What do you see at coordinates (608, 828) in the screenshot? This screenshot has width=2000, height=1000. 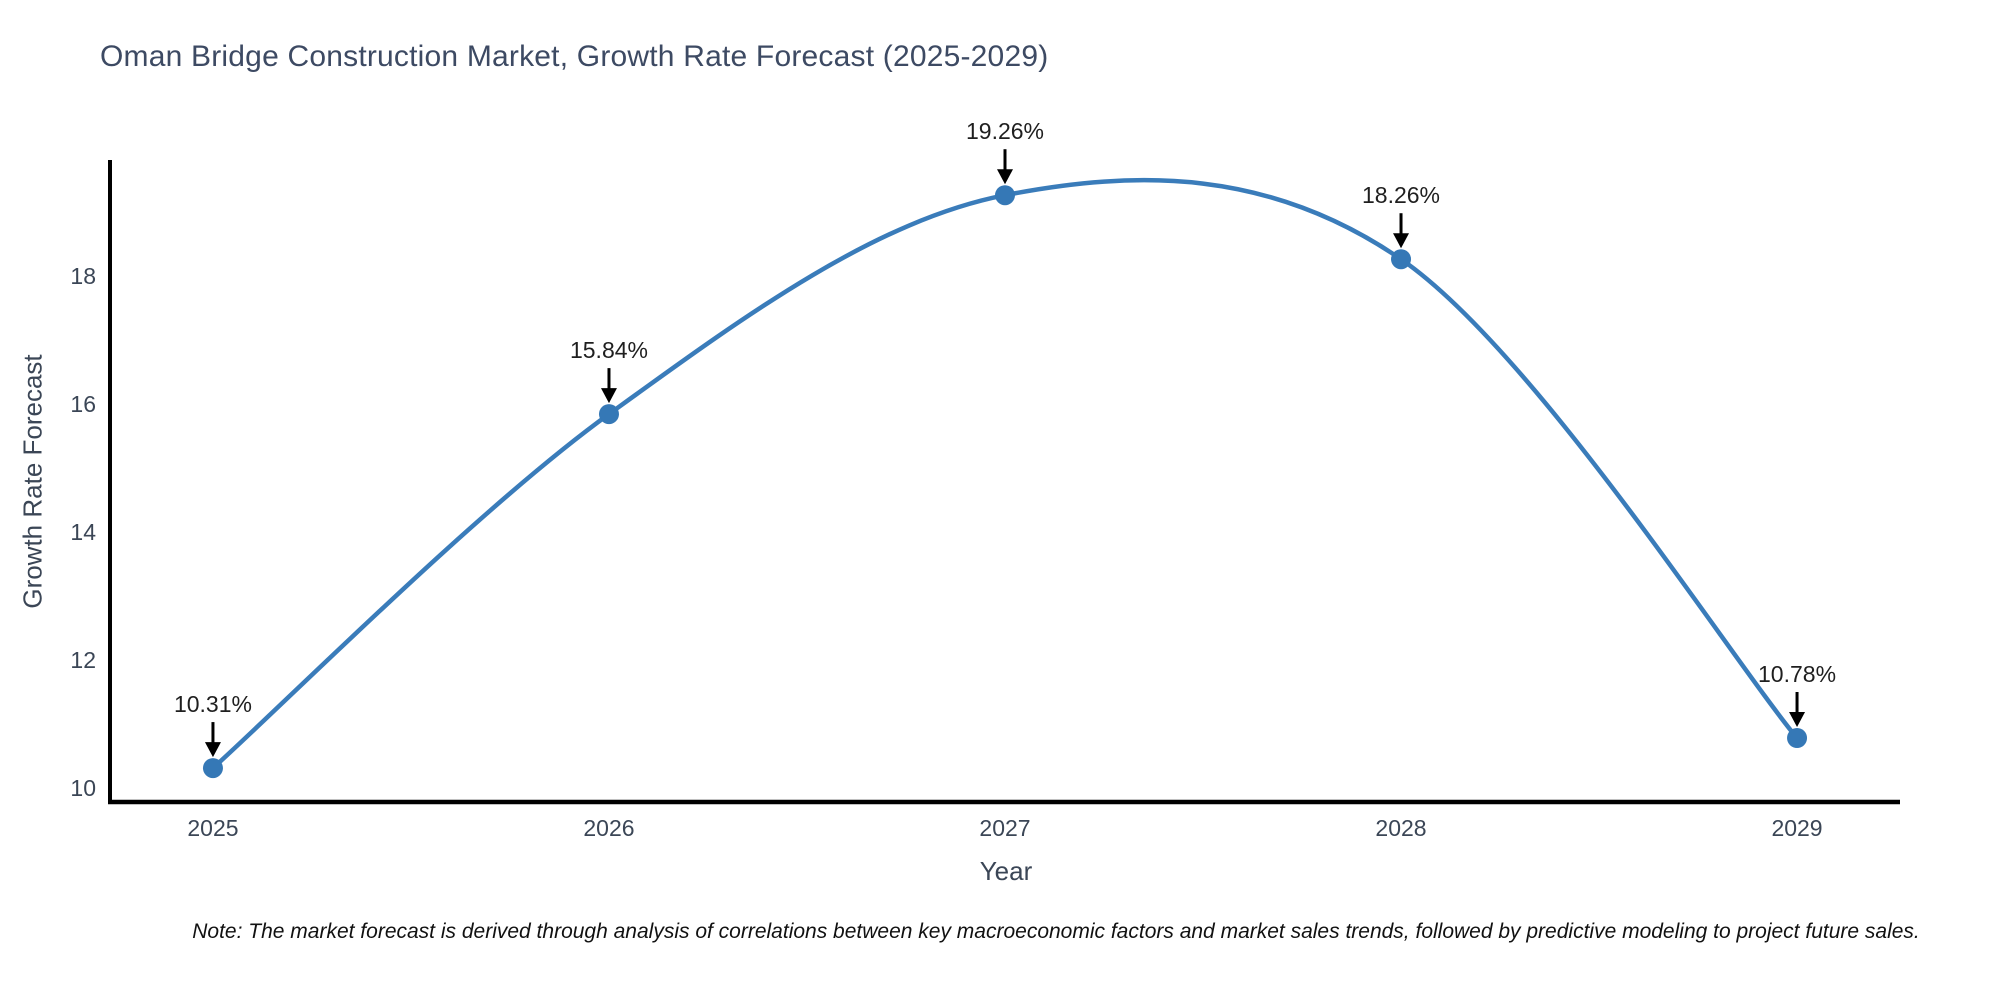 I see `x-tick-label: 2026` at bounding box center [608, 828].